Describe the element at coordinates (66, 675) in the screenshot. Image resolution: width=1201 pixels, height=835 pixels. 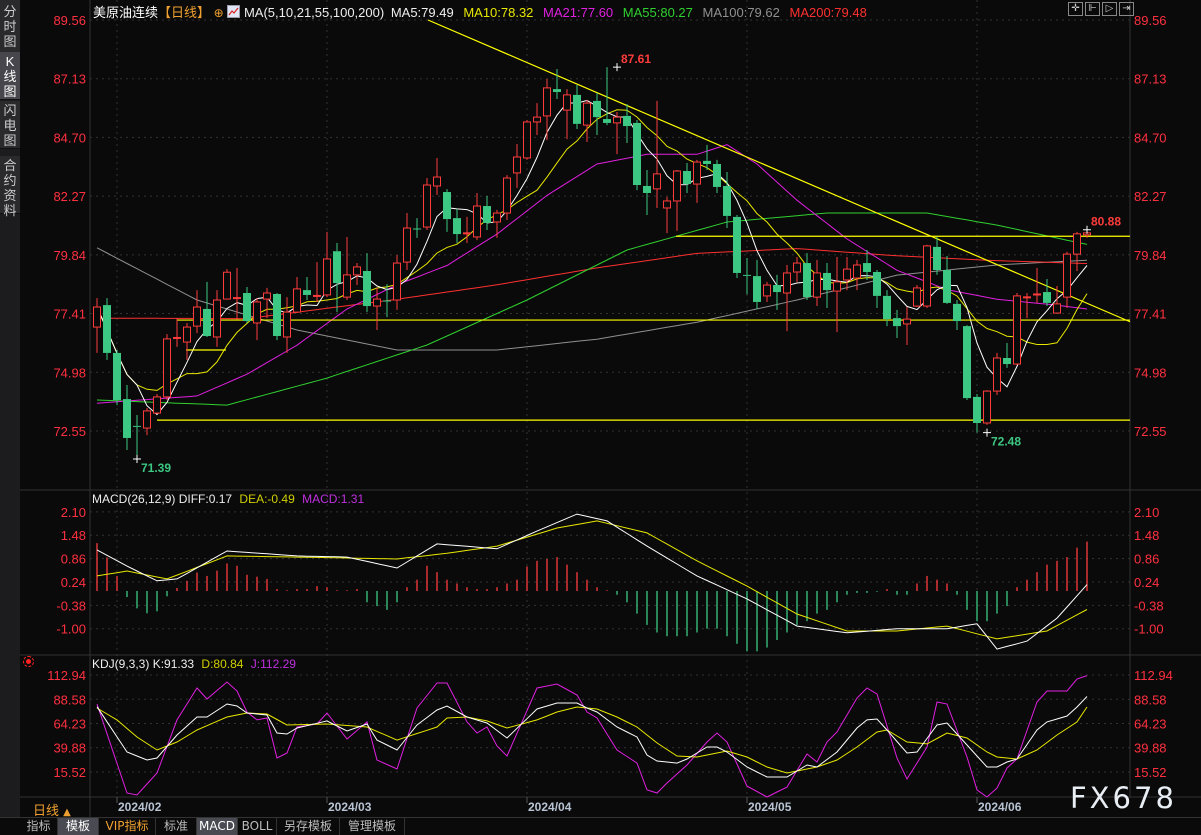
I see `kdj-tick-left: 112.94` at that location.